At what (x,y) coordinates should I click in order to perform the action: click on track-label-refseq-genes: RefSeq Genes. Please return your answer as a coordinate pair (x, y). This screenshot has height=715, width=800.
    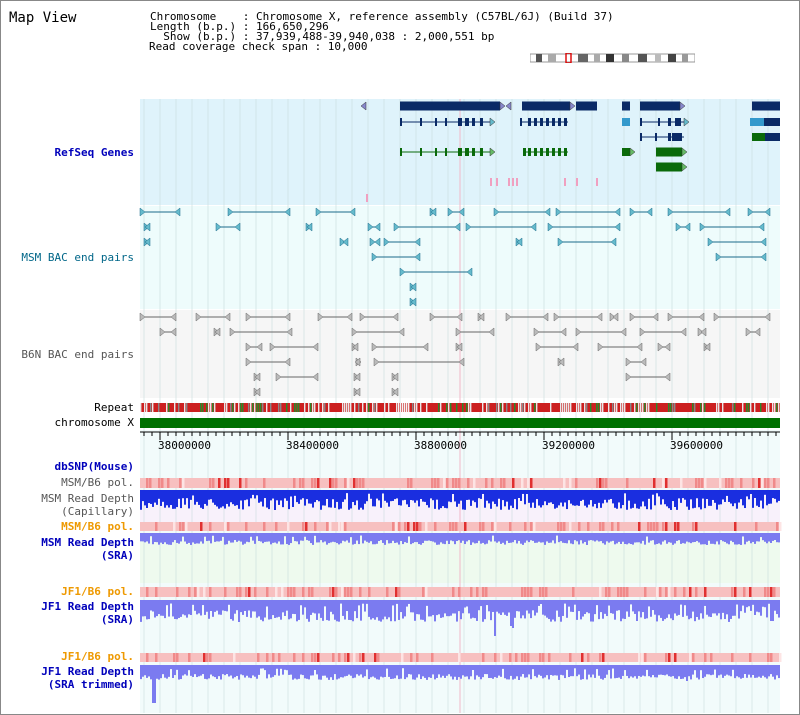
    Looking at the image, I should click on (94, 152).